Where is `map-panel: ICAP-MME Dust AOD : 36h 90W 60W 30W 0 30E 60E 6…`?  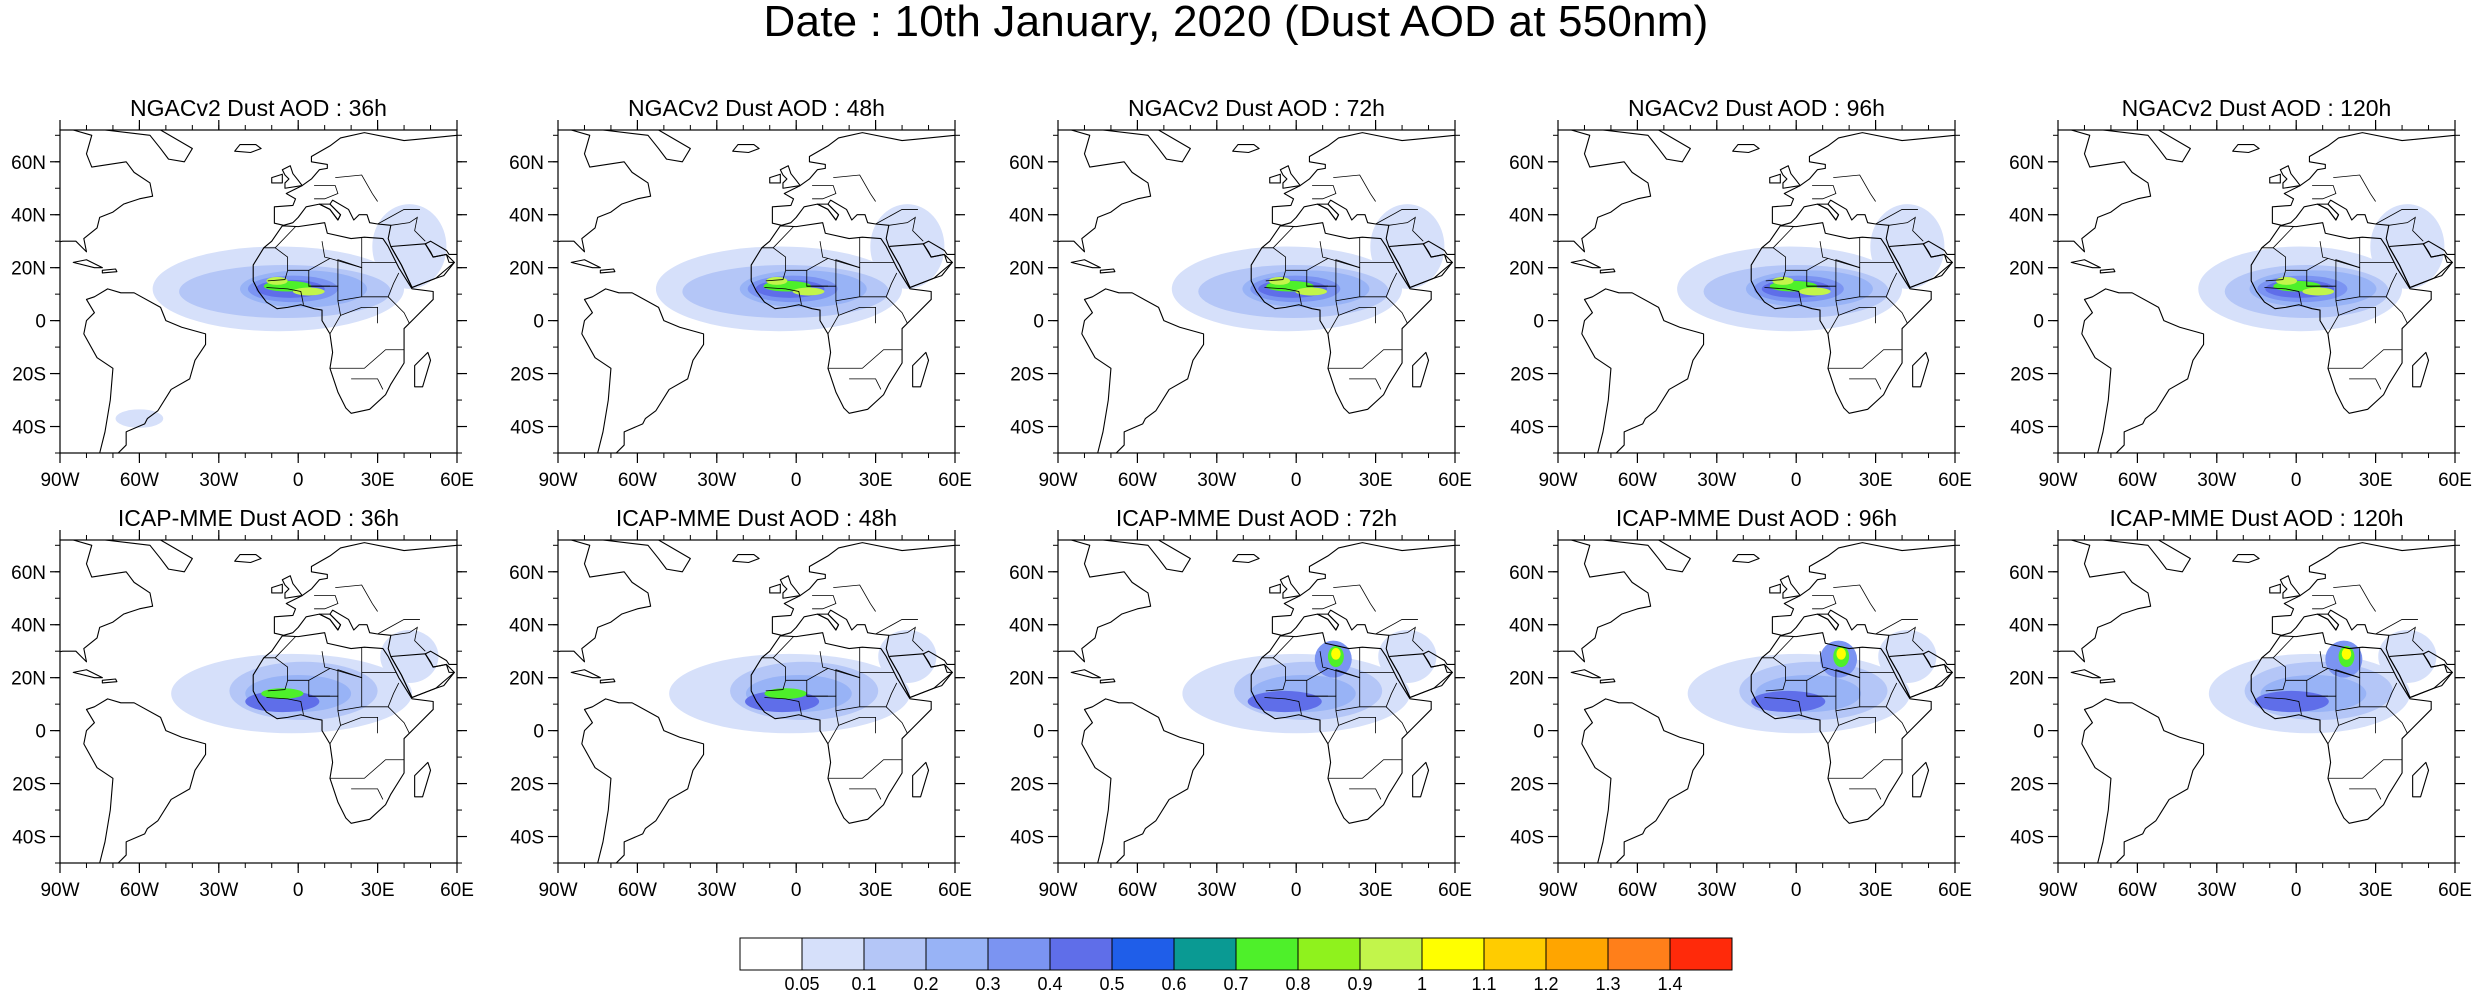 map-panel: ICAP-MME Dust AOD : 36h 90W 60W 30W 0 30E 60E 6… is located at coordinates (242, 703).